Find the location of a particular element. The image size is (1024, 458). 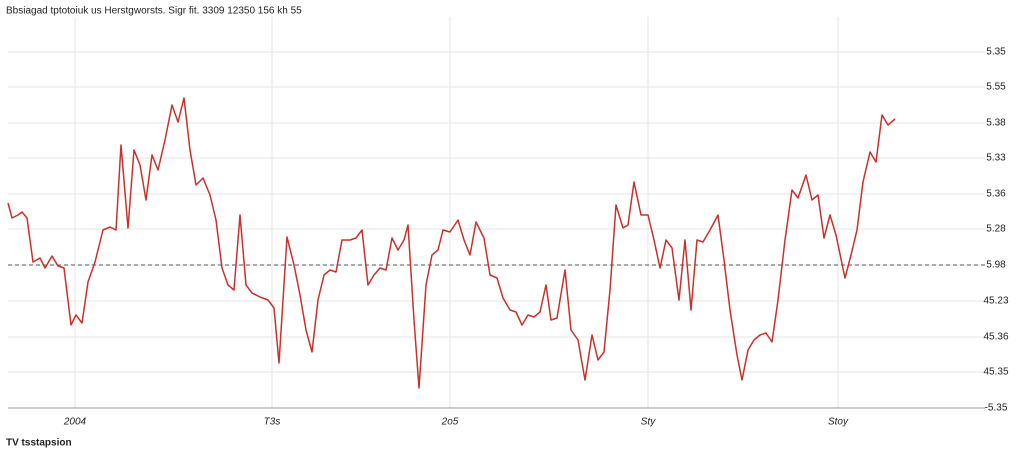

y-tick-label: 45.35 is located at coordinates (995, 372).